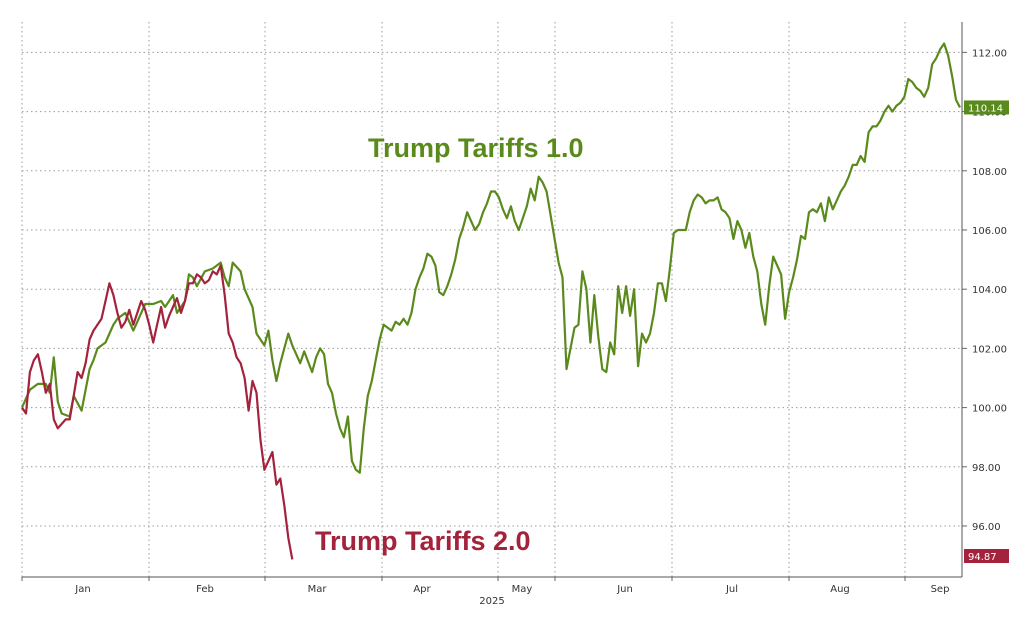  What do you see at coordinates (940, 589) in the screenshot?
I see `x-month-label: Sep` at bounding box center [940, 589].